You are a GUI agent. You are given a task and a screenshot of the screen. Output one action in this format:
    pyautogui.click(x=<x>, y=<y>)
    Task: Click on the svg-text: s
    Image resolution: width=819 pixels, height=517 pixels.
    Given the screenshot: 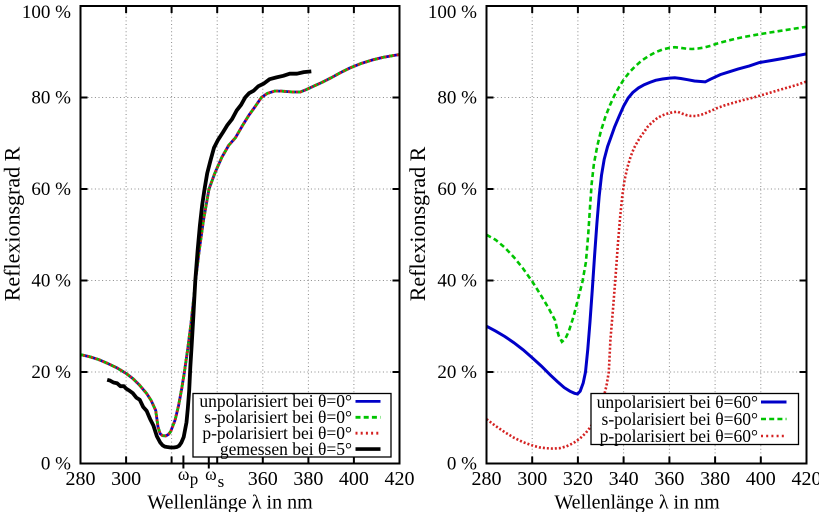 What is the action you would take?
    pyautogui.click(x=221, y=481)
    